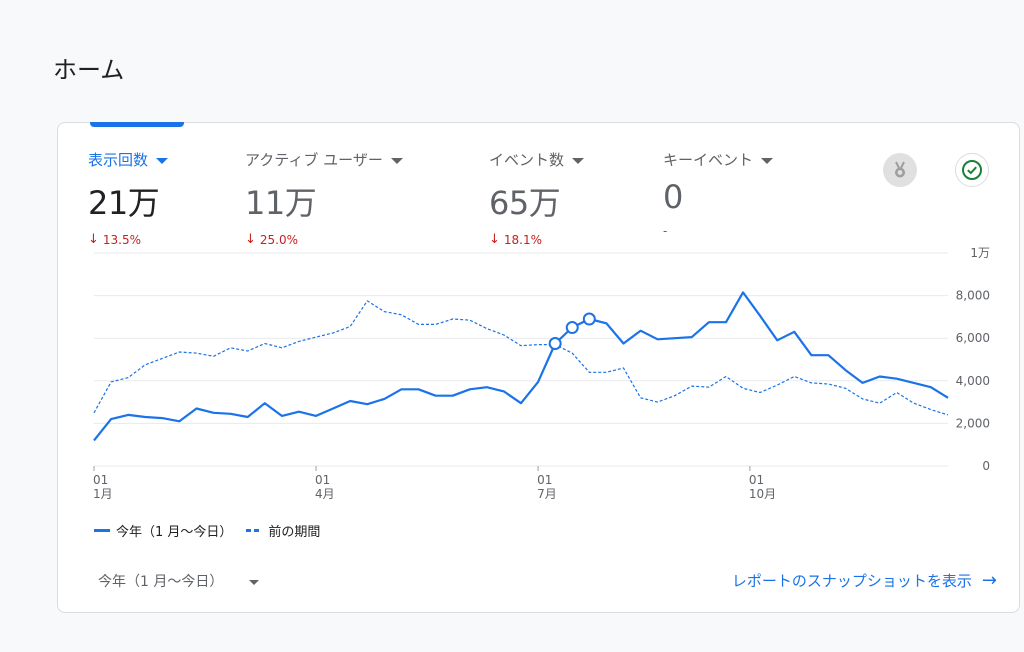 The height and width of the screenshot is (652, 1024). Describe the element at coordinates (973, 338) in the screenshot. I see `y-tick-label: 6,000` at that location.